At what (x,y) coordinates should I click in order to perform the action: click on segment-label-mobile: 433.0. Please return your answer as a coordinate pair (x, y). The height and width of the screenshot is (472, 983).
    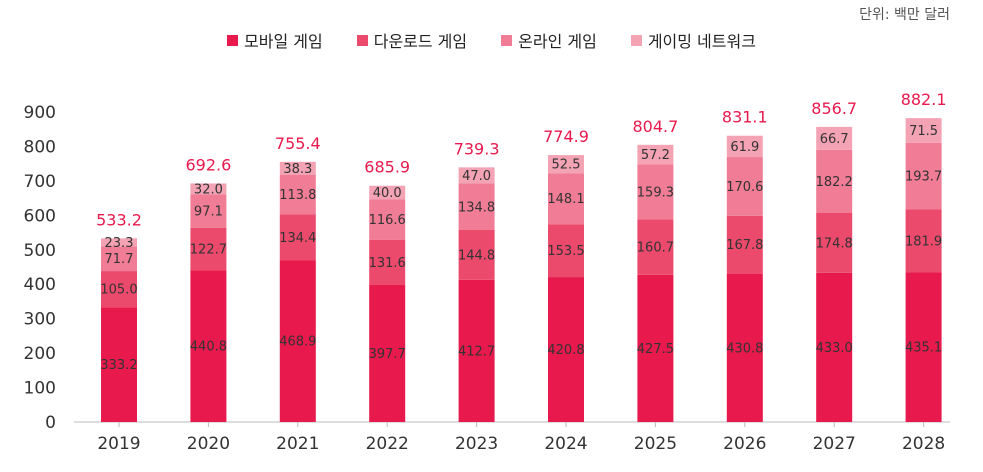
    Looking at the image, I should click on (834, 348).